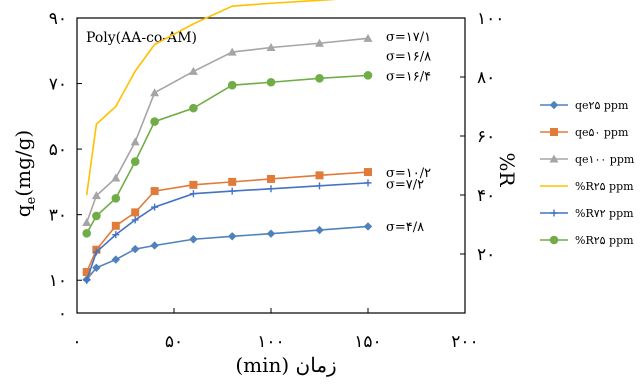 The image size is (642, 385). I want to click on sigma-annotation: σ=۱۰/۲, so click(408, 173).